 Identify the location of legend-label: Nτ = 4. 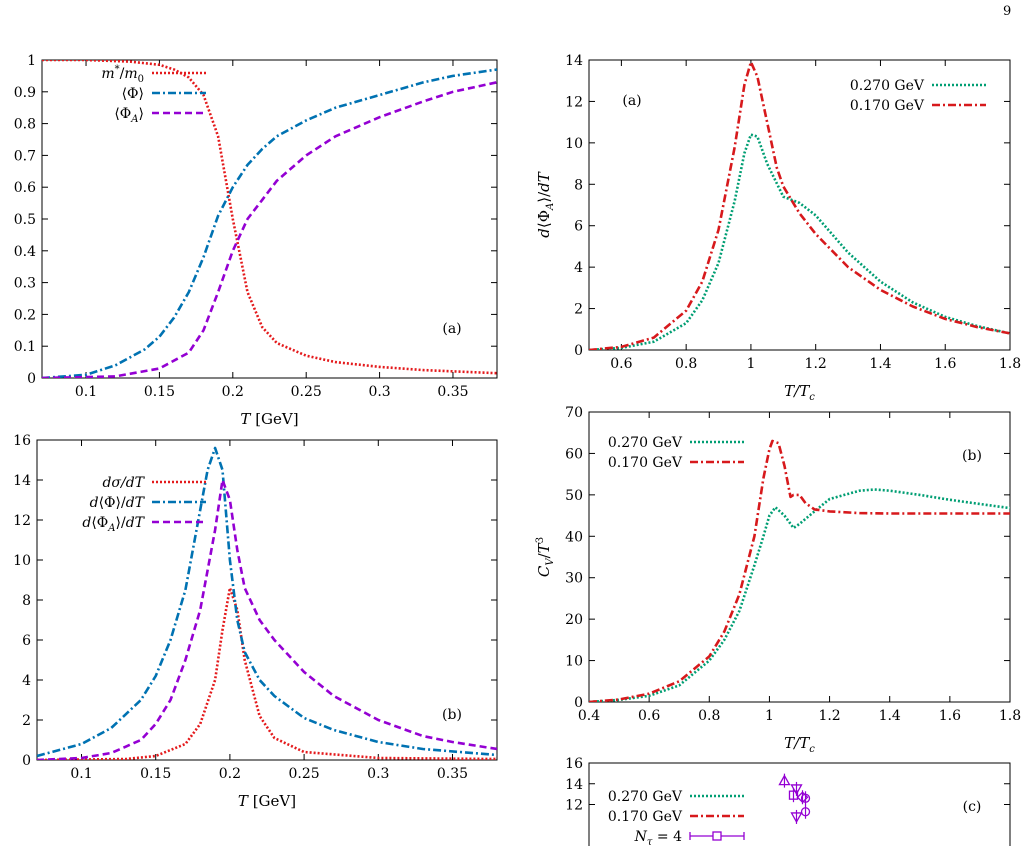
(658, 837).